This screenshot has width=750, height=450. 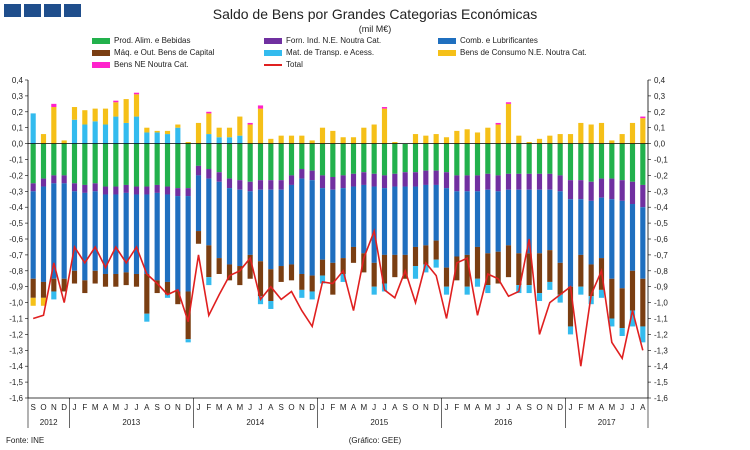 What do you see at coordinates (16, 334) in the screenshot?
I see `y-tick-label-left: -1,2` at bounding box center [16, 334].